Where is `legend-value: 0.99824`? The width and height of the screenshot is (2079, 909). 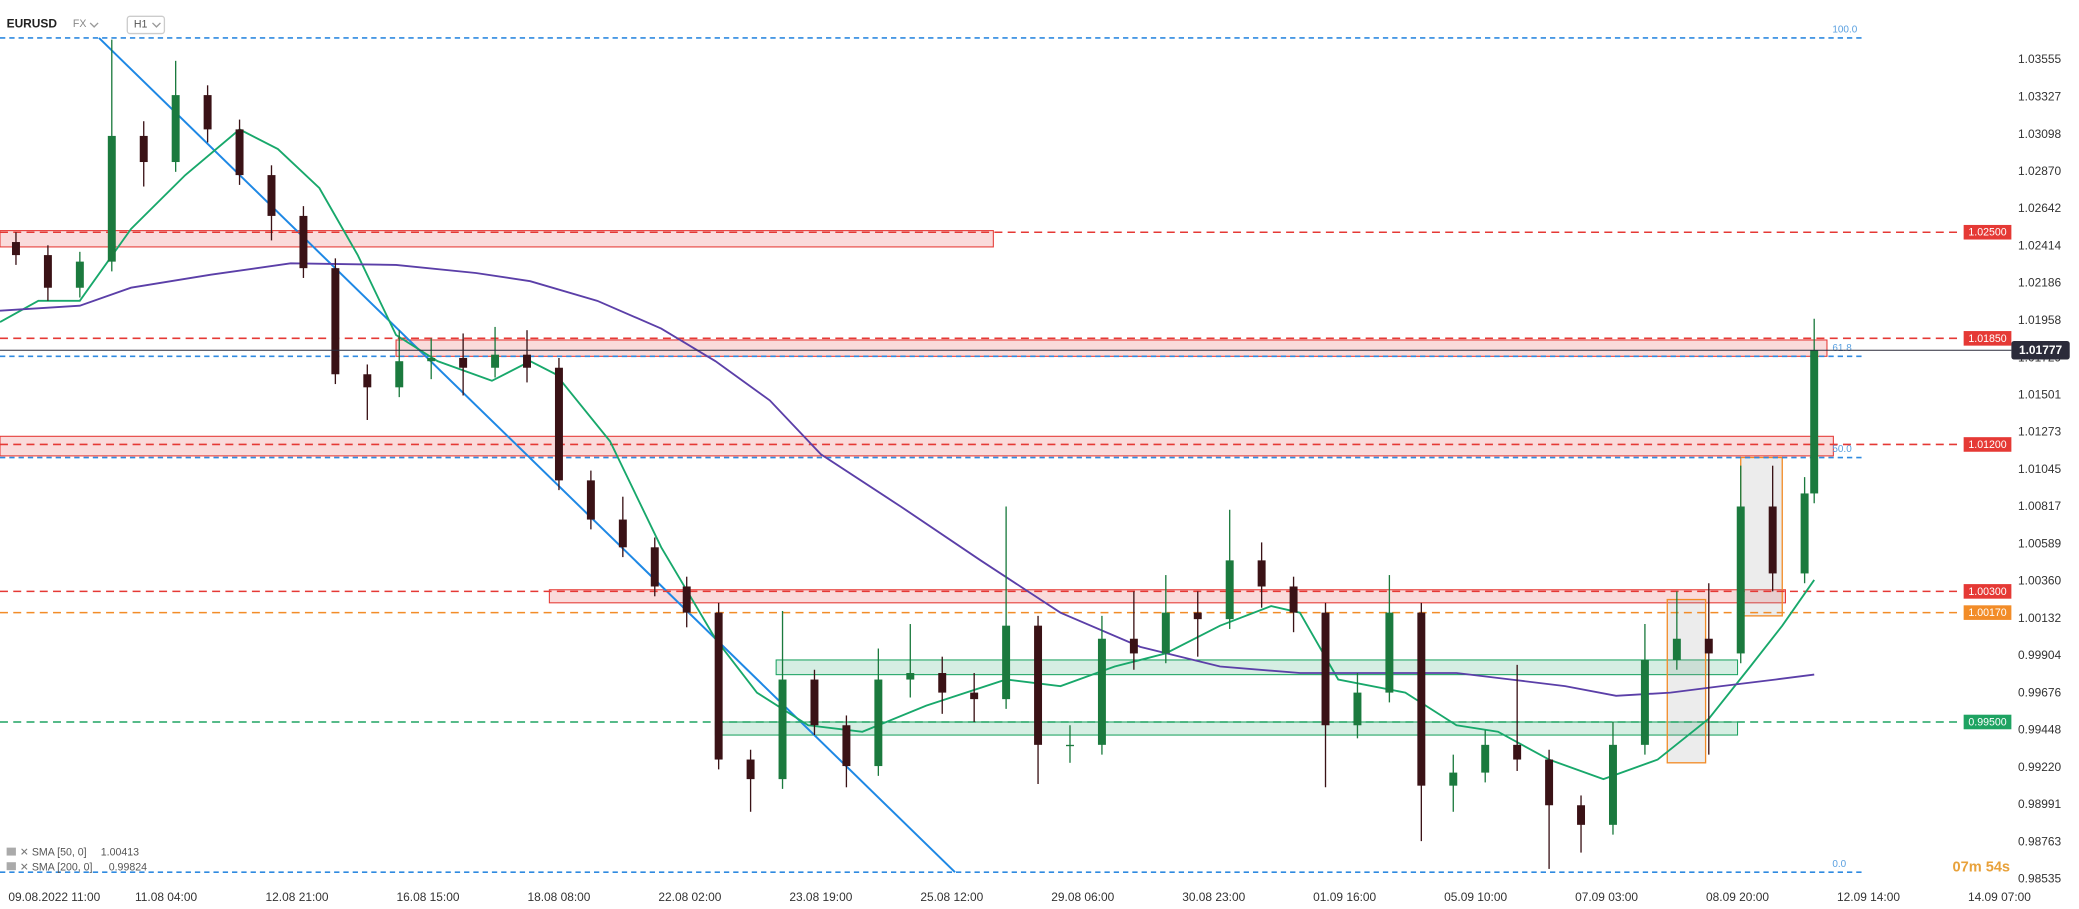
legend-value: 0.99824 is located at coordinates (128, 867).